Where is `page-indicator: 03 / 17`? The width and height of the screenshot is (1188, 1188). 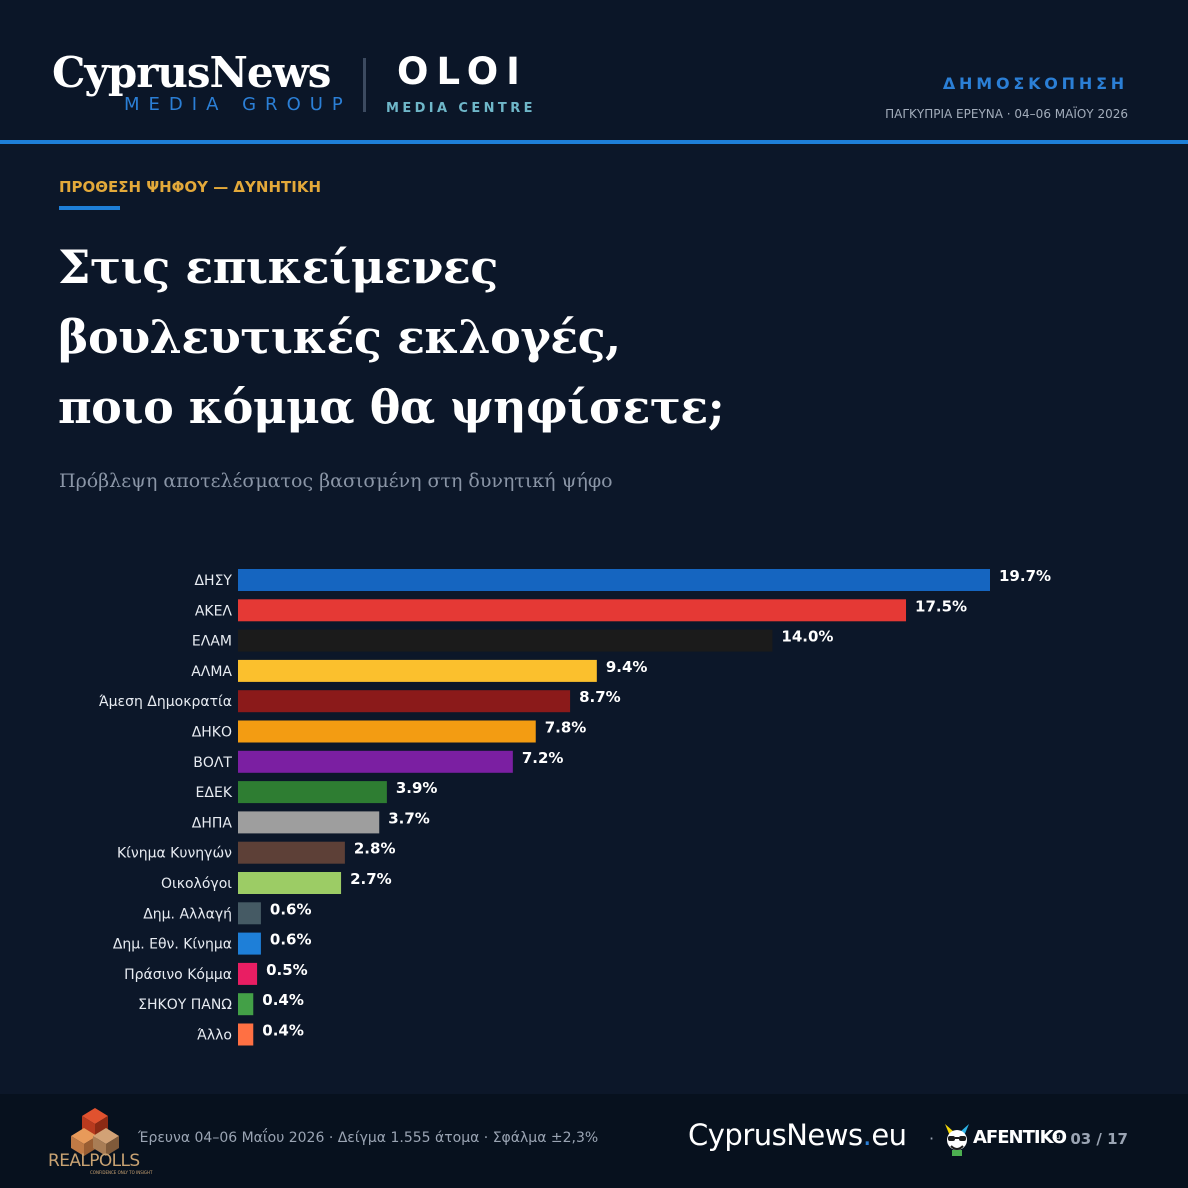
page-indicator: 03 / 17 is located at coordinates (1099, 1139).